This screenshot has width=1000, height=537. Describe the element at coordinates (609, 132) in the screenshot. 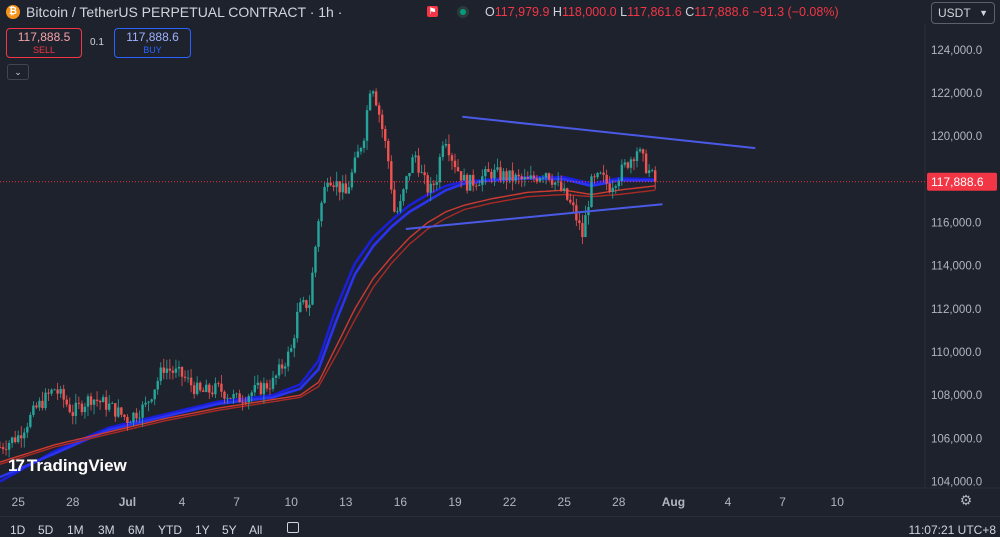

I see `trendline` at that location.